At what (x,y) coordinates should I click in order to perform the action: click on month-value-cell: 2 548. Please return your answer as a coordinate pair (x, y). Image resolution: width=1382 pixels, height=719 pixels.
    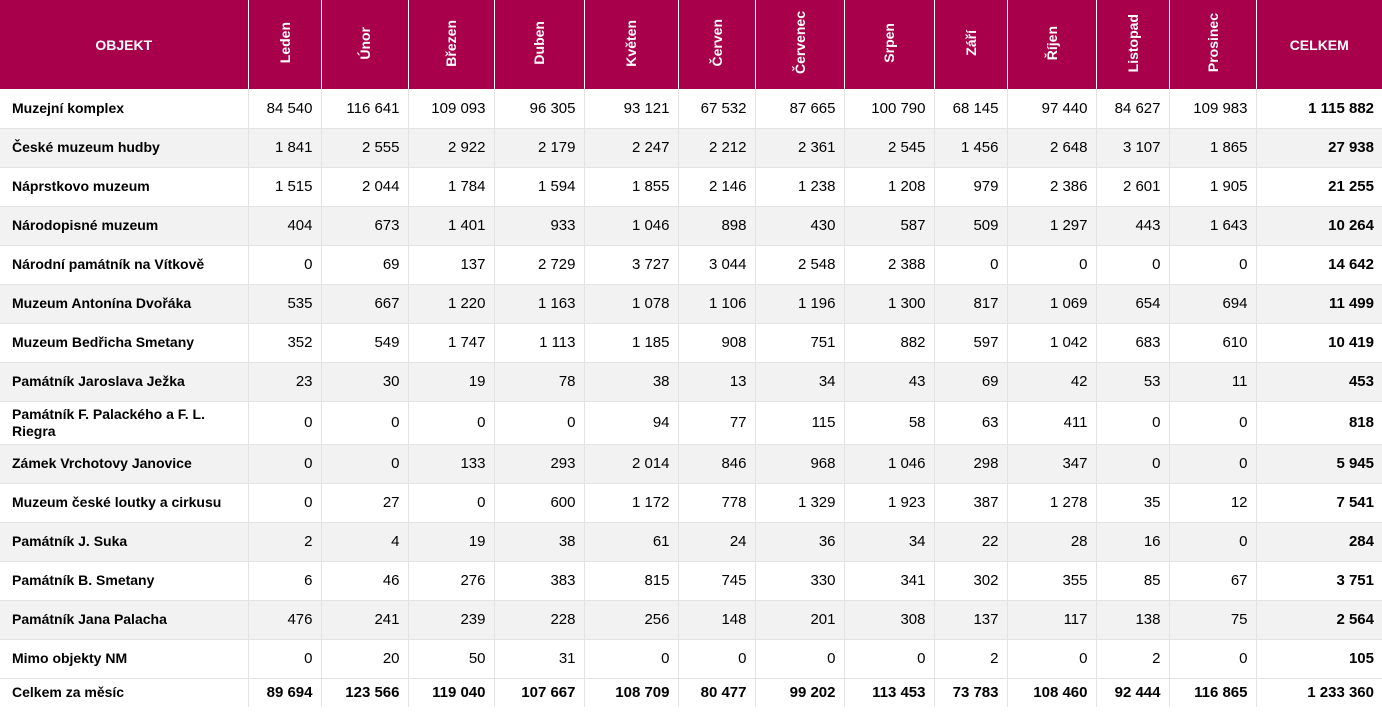
    Looking at the image, I should click on (800, 265).